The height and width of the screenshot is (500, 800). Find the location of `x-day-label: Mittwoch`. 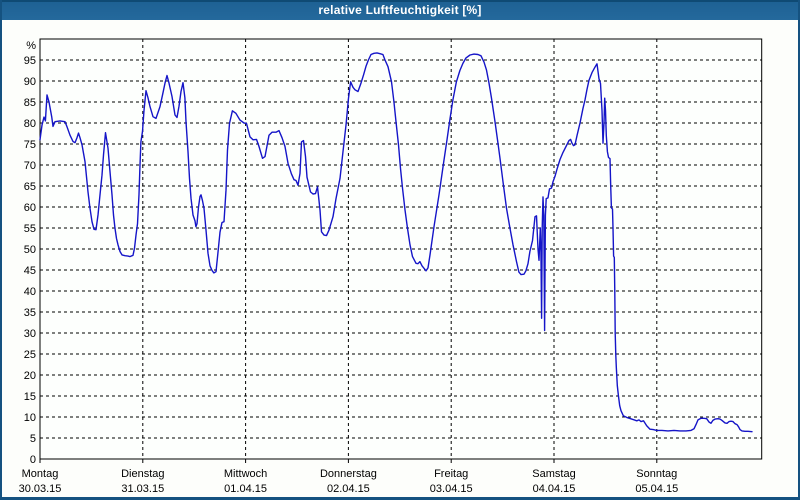

x-day-label: Mittwoch is located at coordinates (245, 474).